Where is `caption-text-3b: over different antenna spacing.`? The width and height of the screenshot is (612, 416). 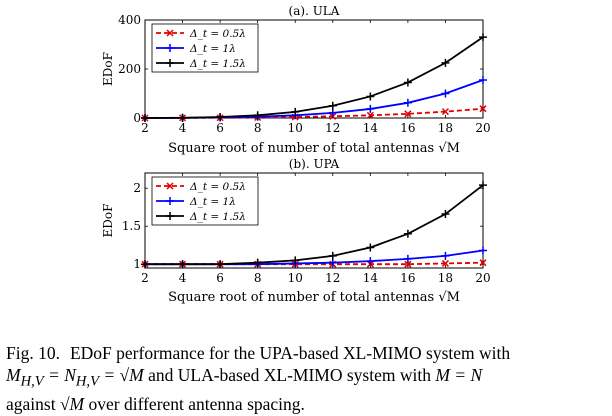
caption-text-3b: over different antenna spacing. is located at coordinates (194, 403).